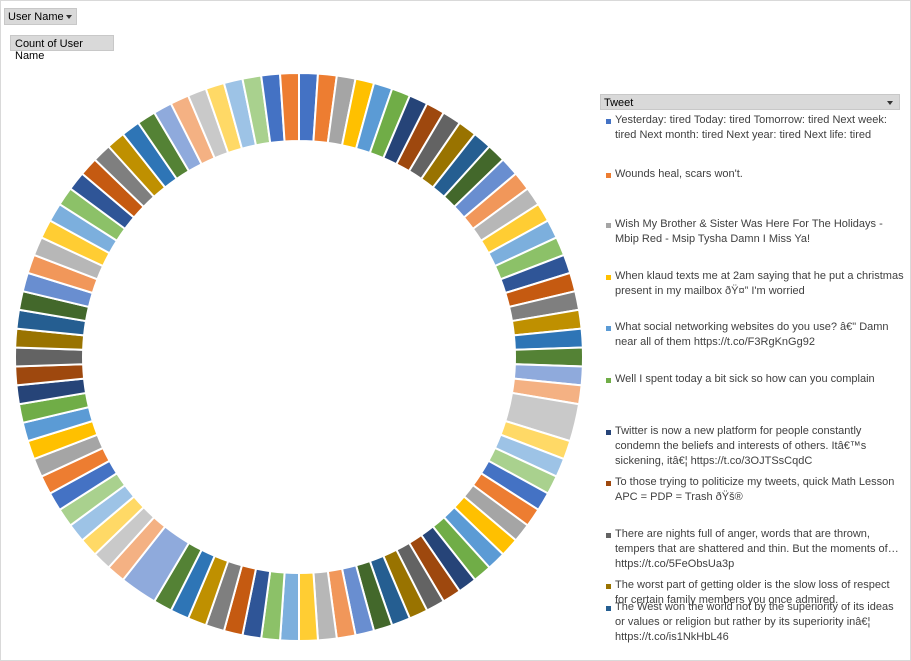 This screenshot has width=911, height=661. I want to click on legend-label: Wounds heal, scars won't., so click(679, 174).